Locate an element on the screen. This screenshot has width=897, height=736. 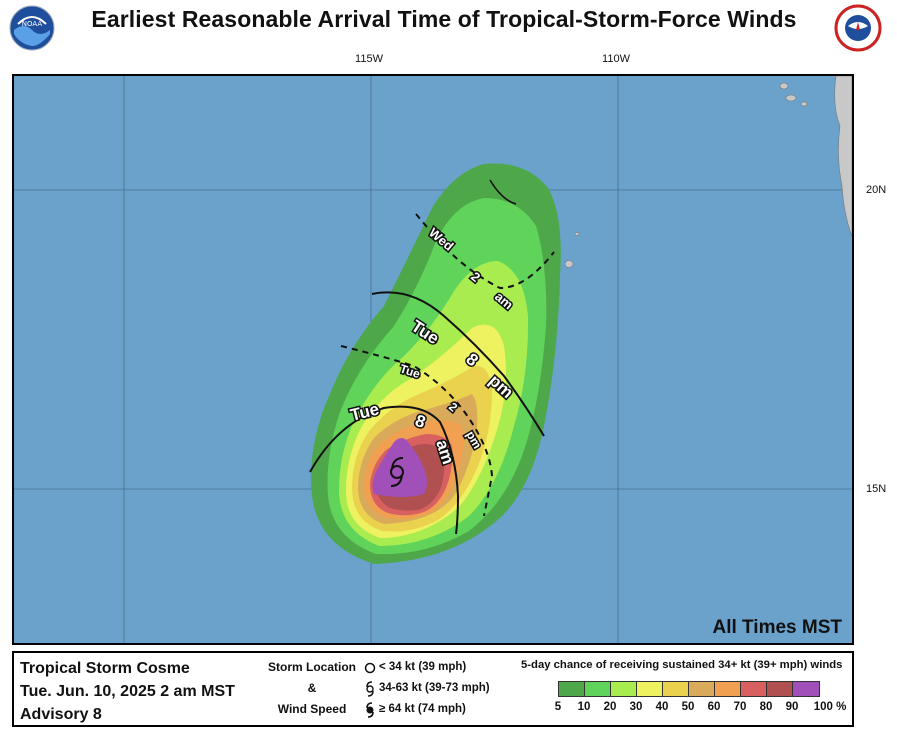
contour-tue-8pm is located at coordinates (458, 364).